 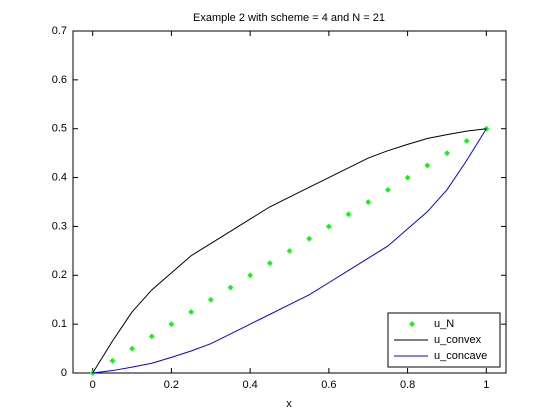 I want to click on legend-marker, so click(x=412, y=324).